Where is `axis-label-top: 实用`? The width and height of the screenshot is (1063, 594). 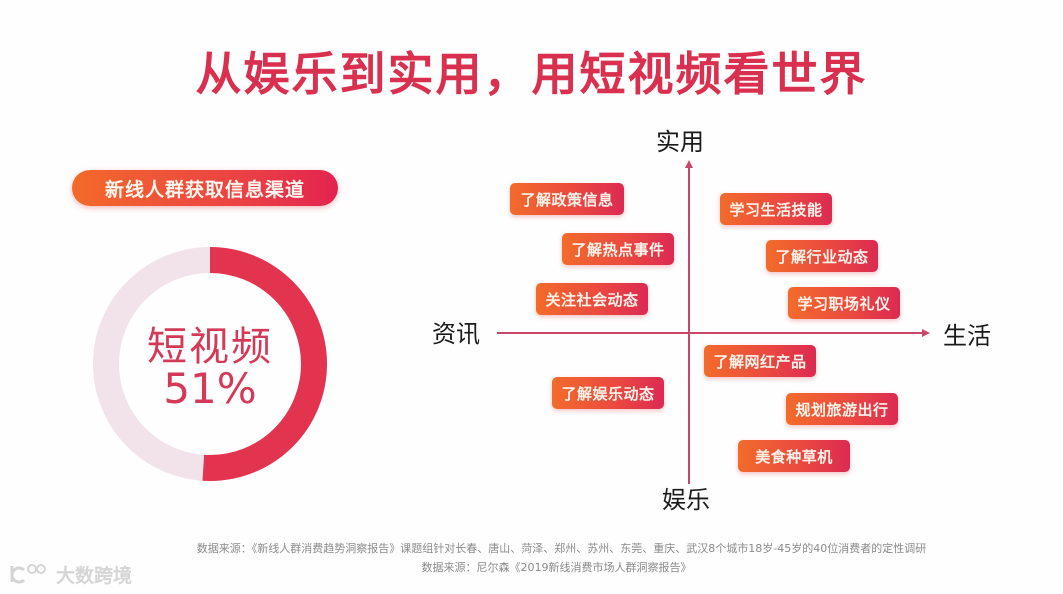
axis-label-top: 实用 is located at coordinates (680, 142).